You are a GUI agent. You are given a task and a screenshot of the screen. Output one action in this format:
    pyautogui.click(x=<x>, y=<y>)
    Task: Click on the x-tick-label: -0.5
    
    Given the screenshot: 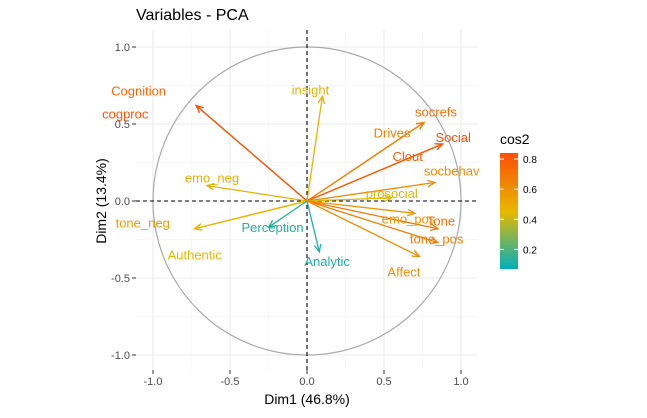 What is the action you would take?
    pyautogui.click(x=230, y=382)
    